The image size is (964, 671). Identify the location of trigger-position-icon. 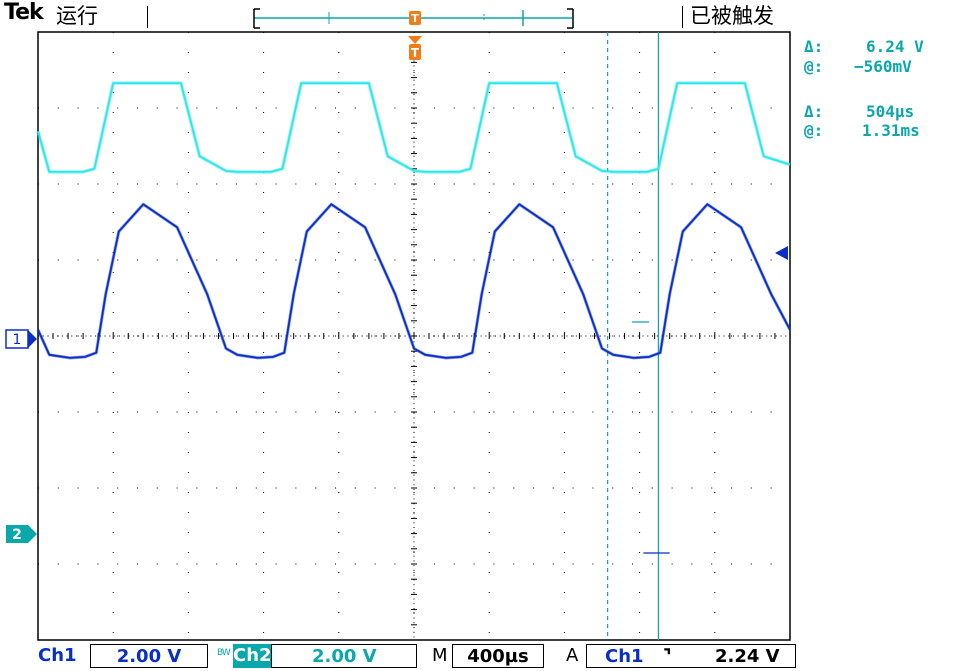
(415, 18).